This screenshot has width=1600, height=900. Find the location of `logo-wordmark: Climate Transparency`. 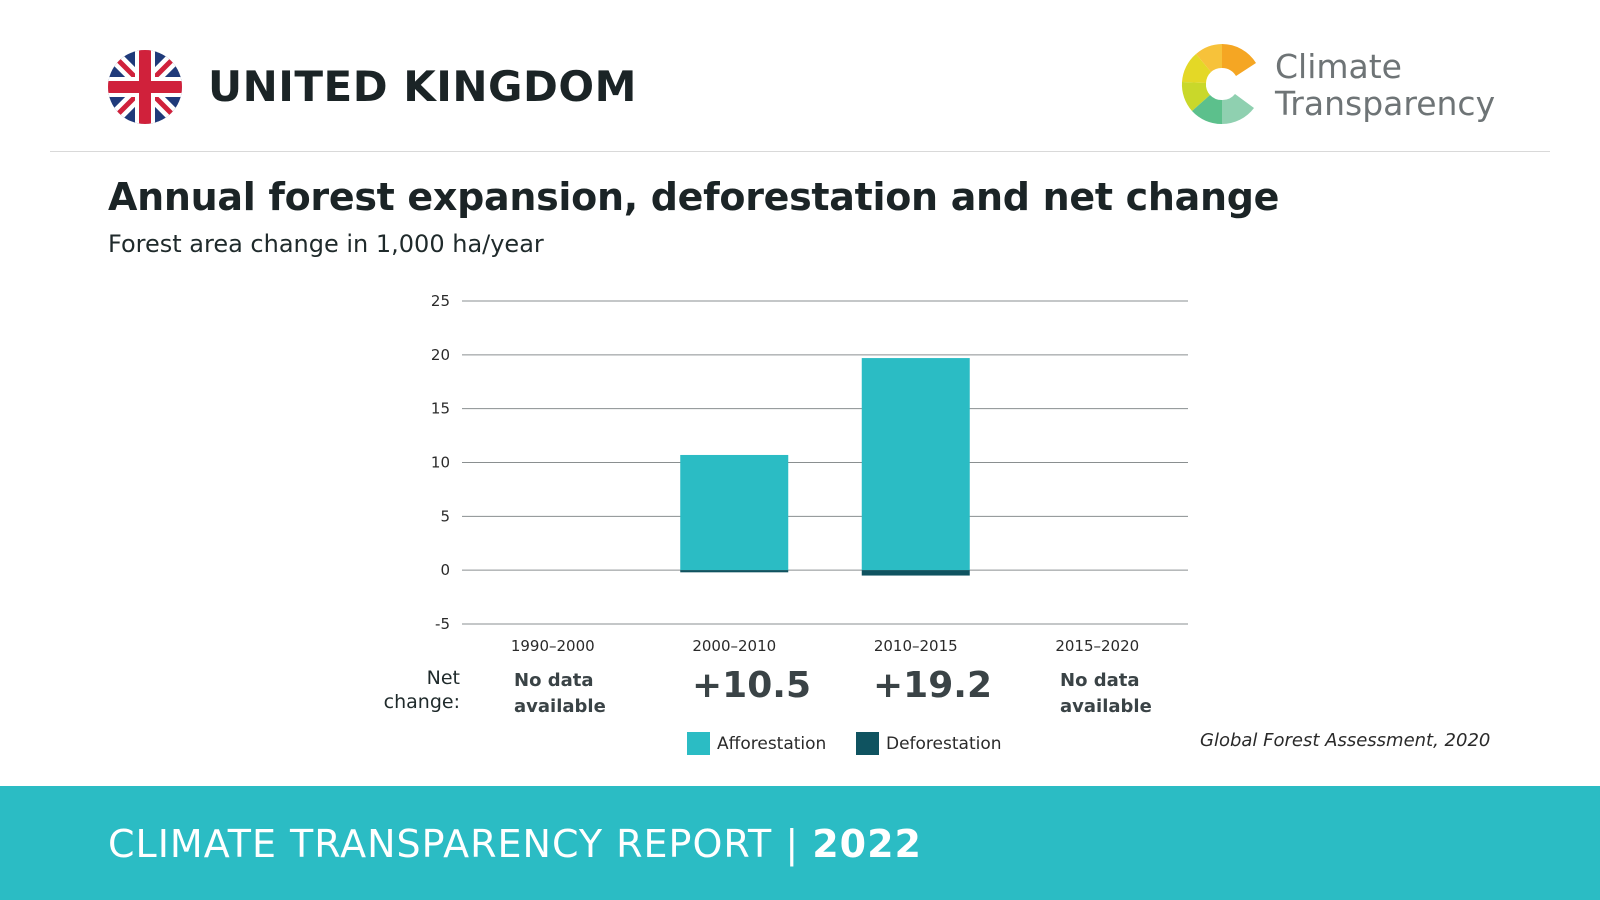

logo-wordmark: Climate Transparency is located at coordinates (1385, 85).